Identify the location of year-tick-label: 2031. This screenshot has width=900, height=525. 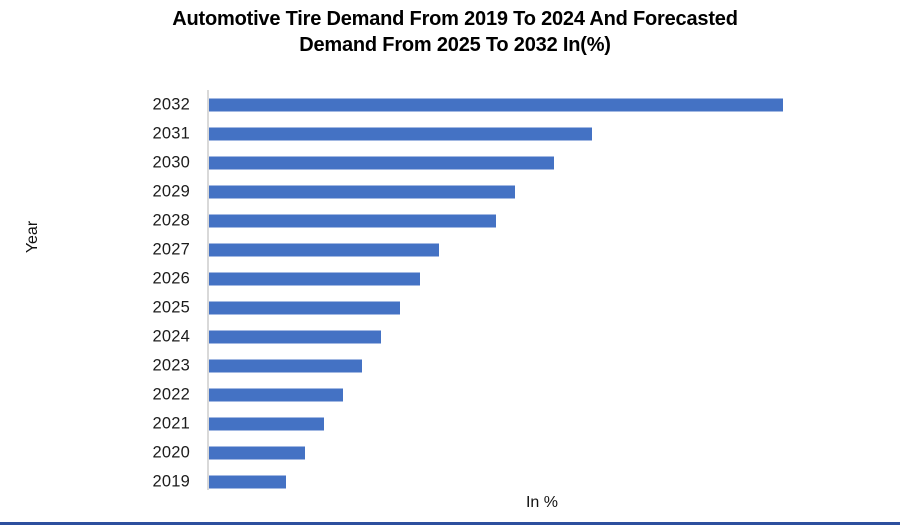
(171, 133).